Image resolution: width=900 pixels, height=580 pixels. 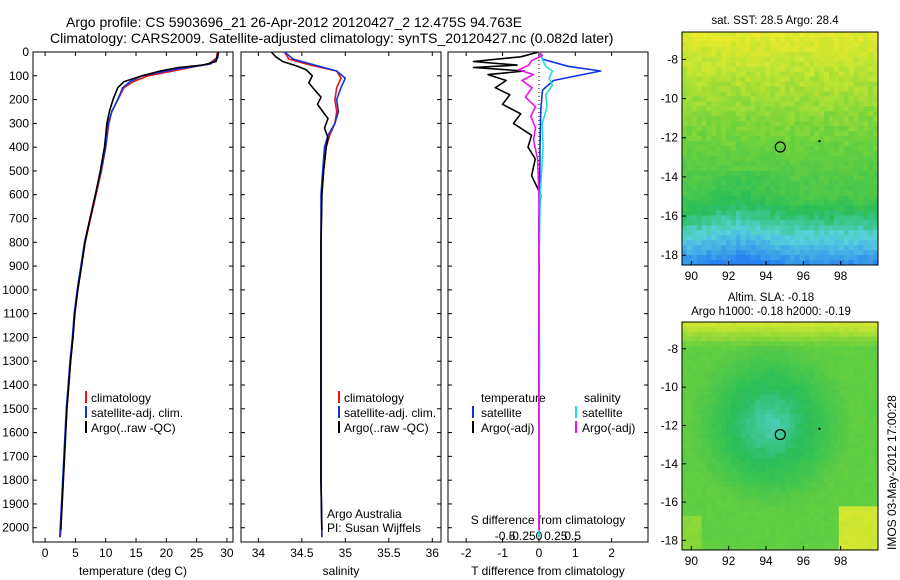 I want to click on x-tick-label: 30, so click(x=227, y=553).